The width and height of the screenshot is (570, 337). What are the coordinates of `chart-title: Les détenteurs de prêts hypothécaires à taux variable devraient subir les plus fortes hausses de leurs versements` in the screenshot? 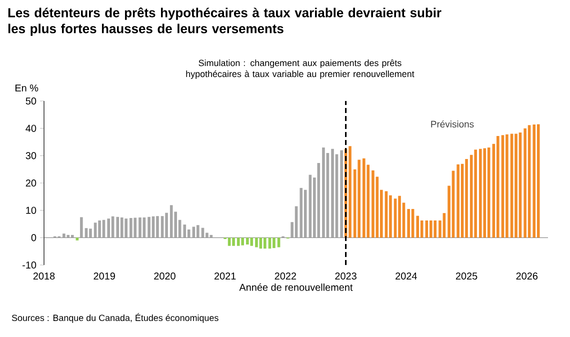 It's located at (225, 22).